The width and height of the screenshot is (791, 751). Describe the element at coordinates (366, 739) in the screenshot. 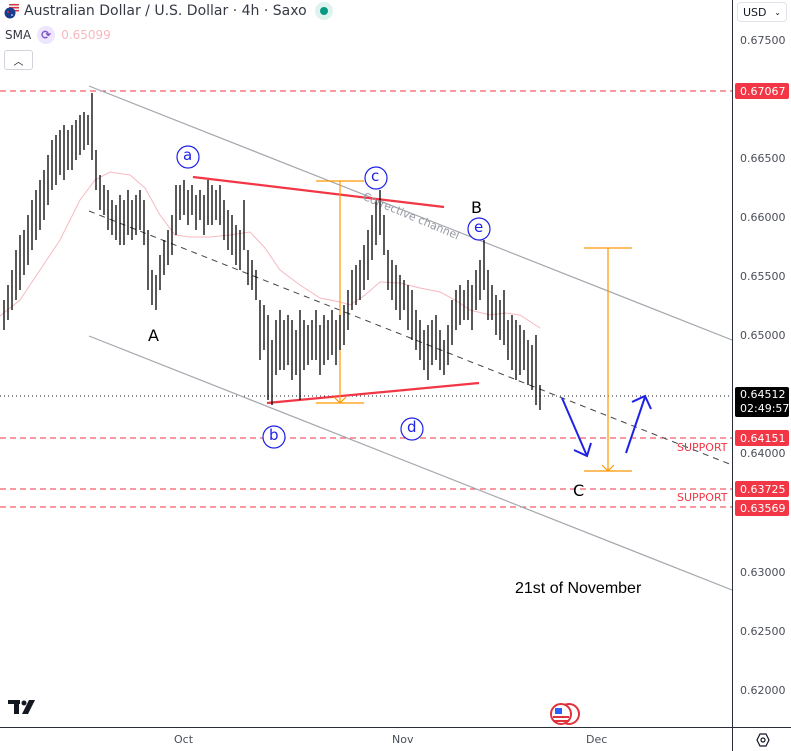

I see `time-axis: Oct Nov Dec` at that location.